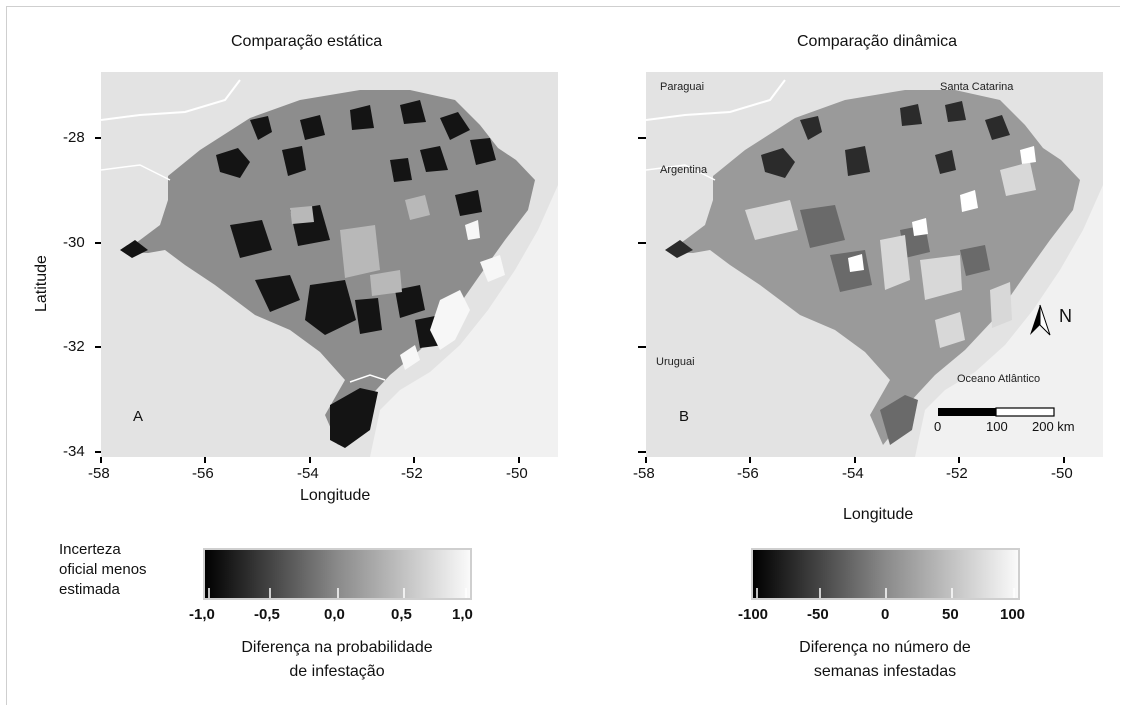 This screenshot has width=1127, height=711. What do you see at coordinates (462, 614) in the screenshot?
I see `cbar-left-label-4: 1,0` at bounding box center [462, 614].